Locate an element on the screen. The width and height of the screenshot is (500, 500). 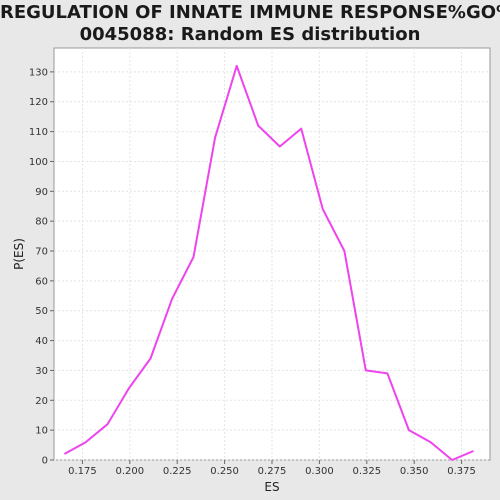
y-tick-label: 100 is located at coordinates (38, 162).